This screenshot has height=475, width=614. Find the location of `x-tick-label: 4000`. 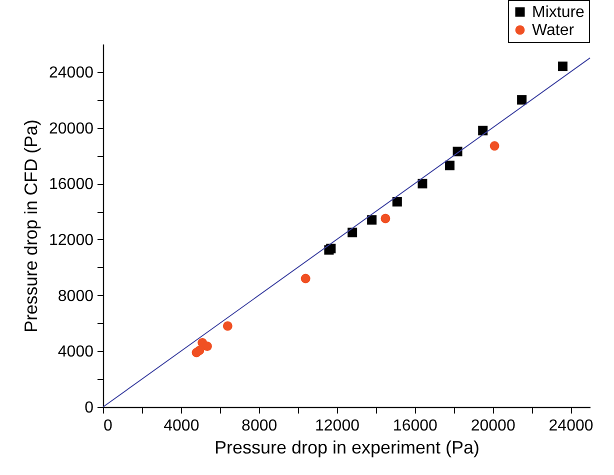

x-tick-label: 4000 is located at coordinates (182, 426).